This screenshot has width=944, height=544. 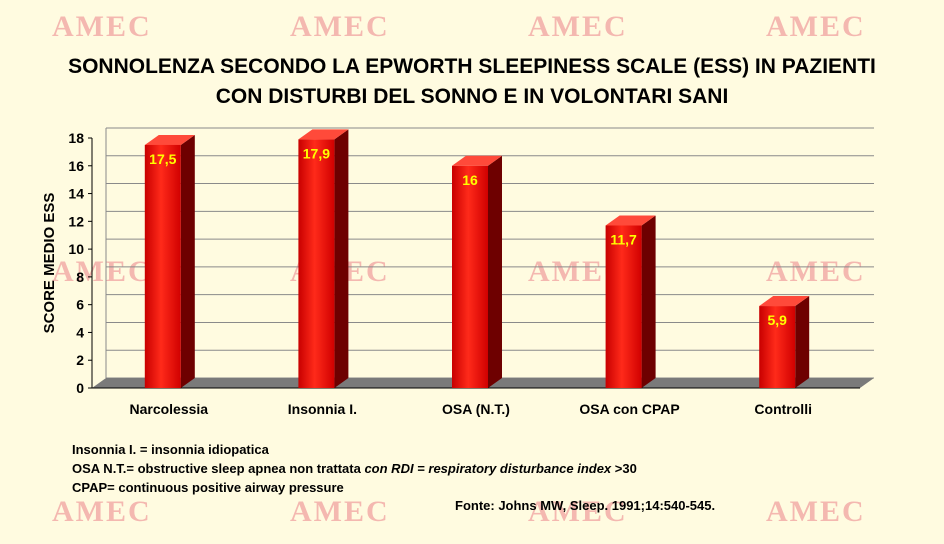 What do you see at coordinates (76, 249) in the screenshot?
I see `y-tick-label: 10` at bounding box center [76, 249].